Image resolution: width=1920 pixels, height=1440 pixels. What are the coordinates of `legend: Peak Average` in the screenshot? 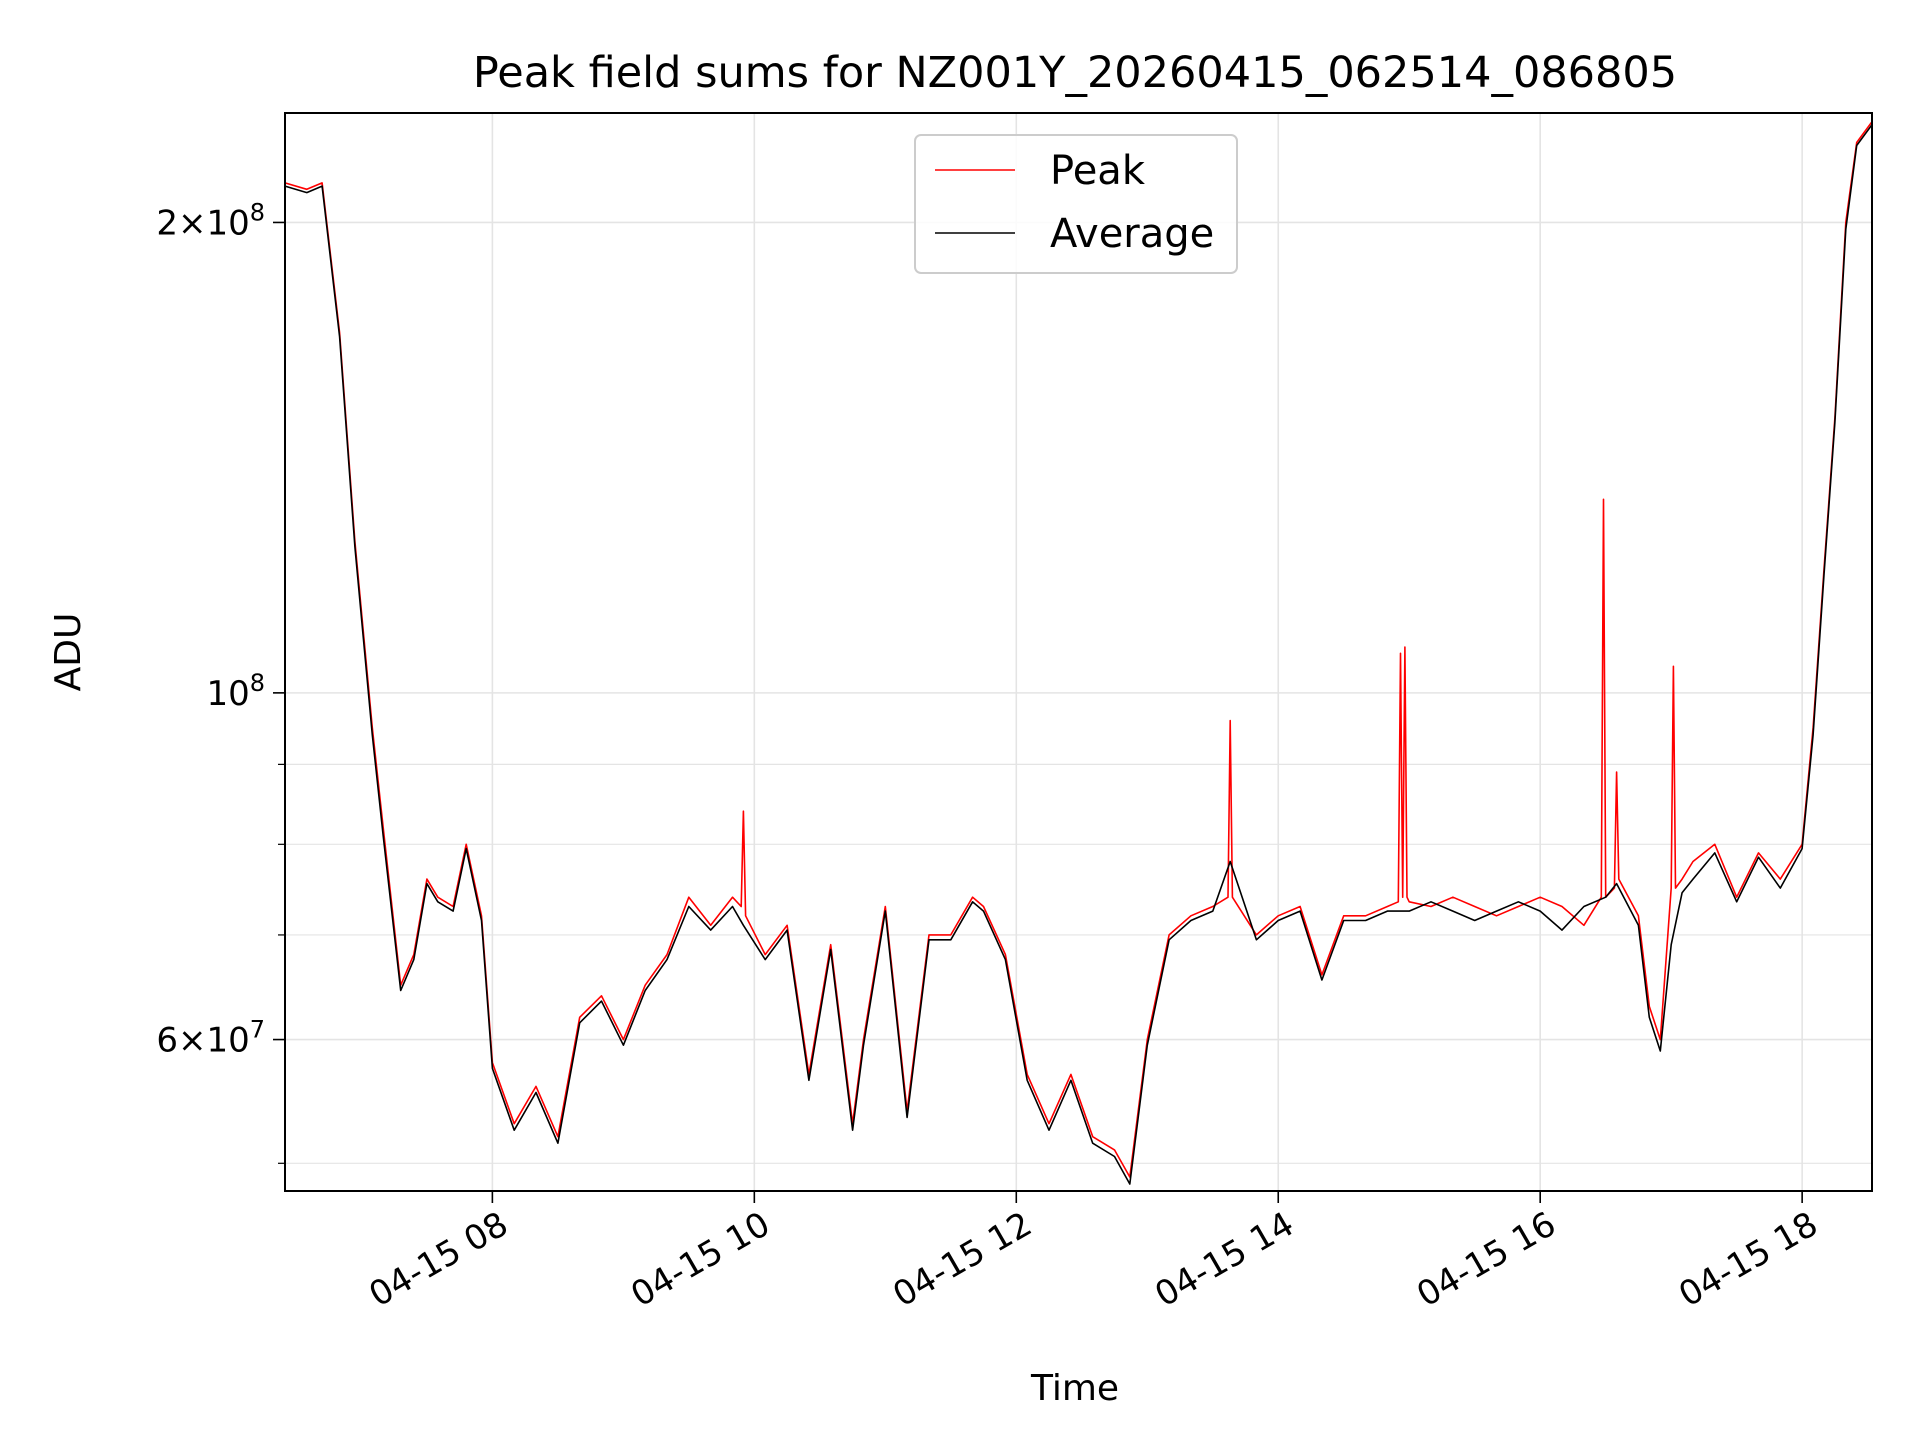 It's located at (1076, 204).